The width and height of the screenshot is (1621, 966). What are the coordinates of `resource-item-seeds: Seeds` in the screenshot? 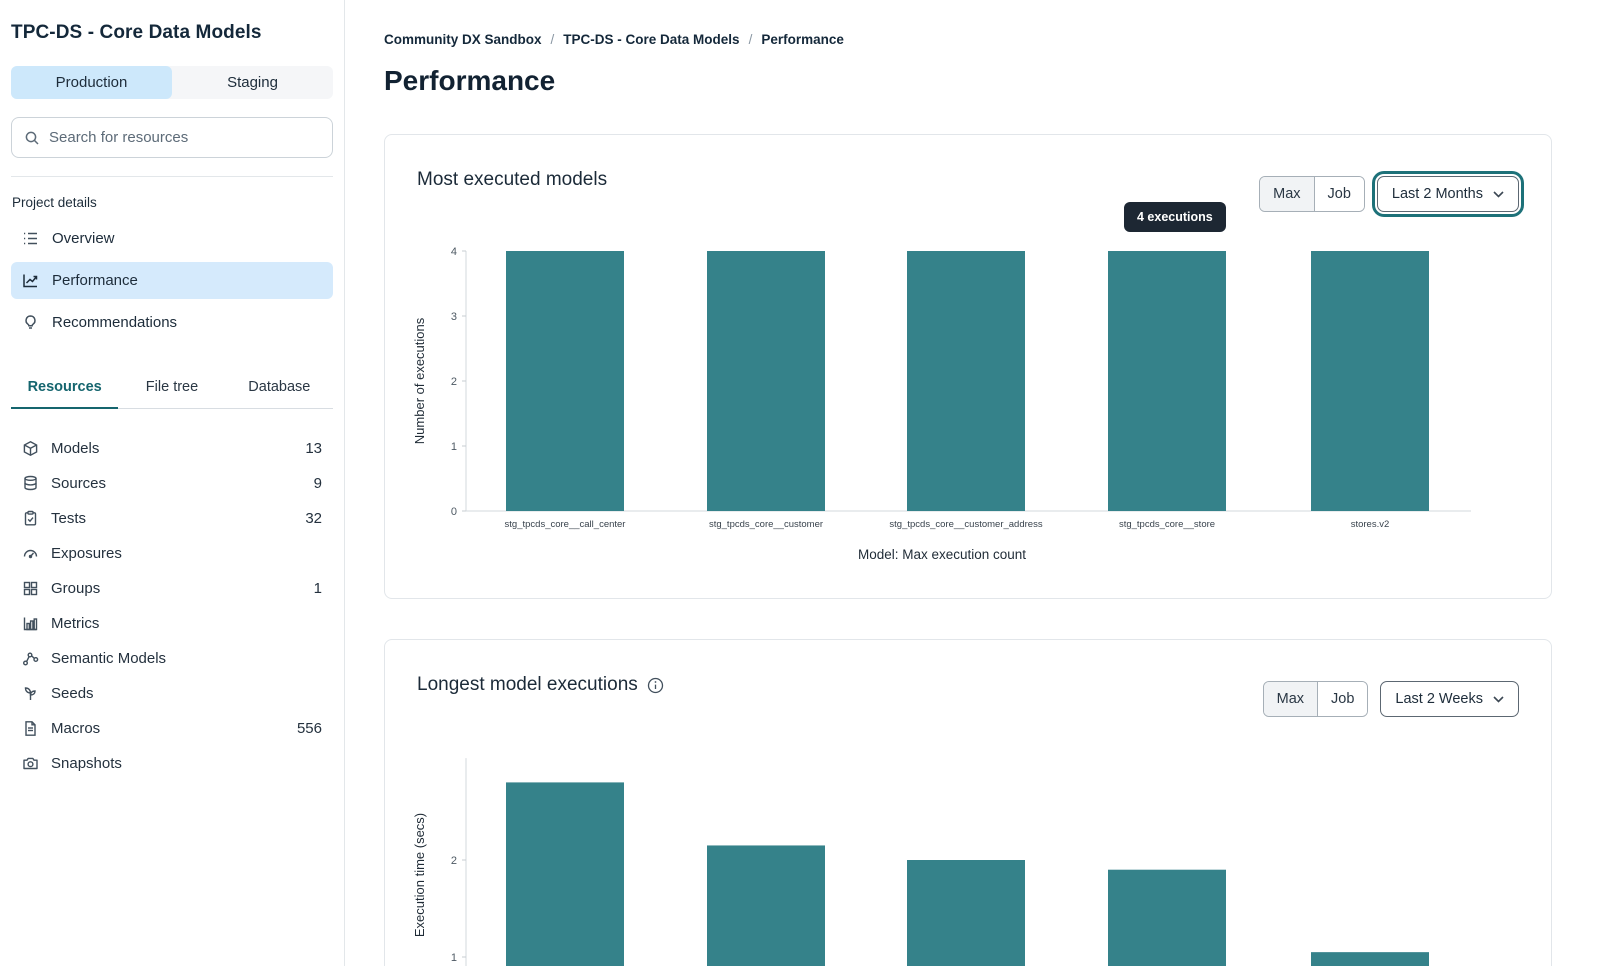 It's located at (172, 693).